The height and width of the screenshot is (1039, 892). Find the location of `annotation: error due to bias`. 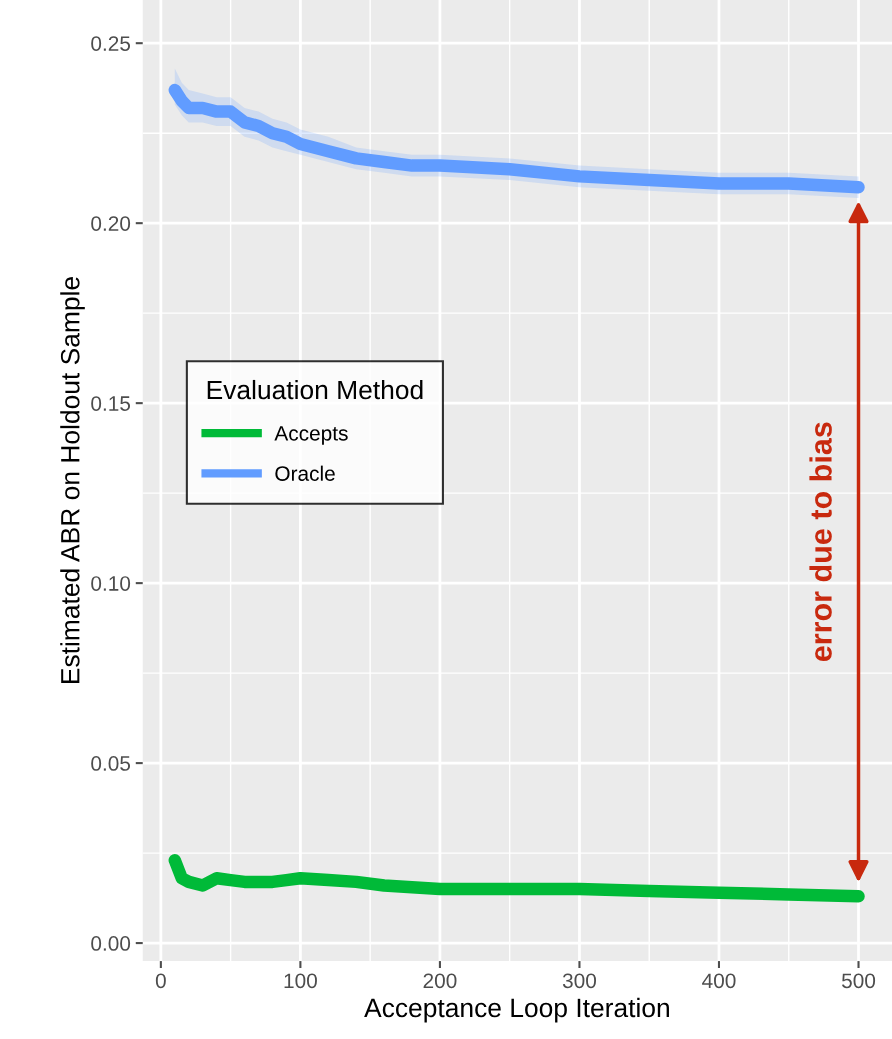

annotation: error due to bias is located at coordinates (820, 542).